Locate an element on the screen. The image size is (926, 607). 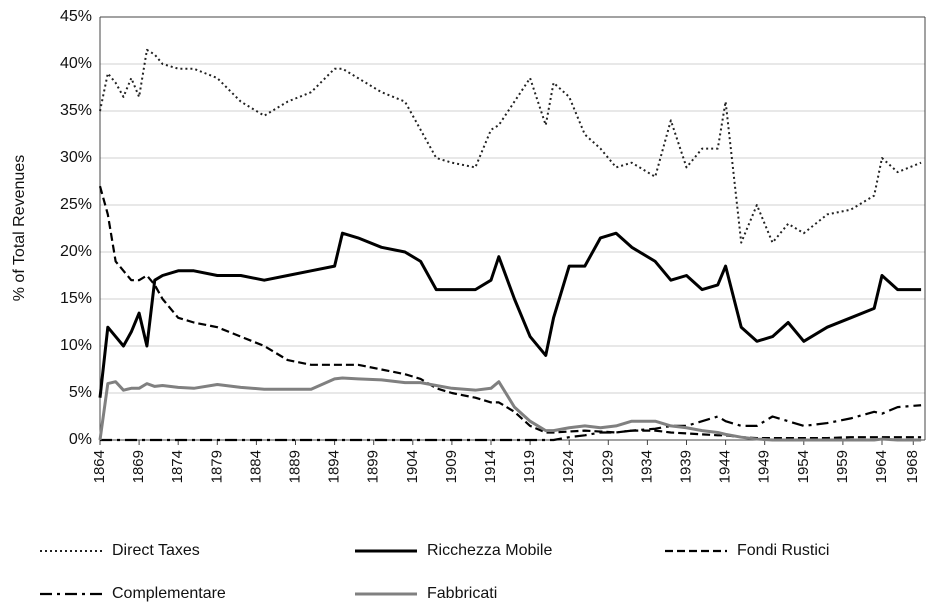
x-tick-label: 1919 is located at coordinates (529, 466).